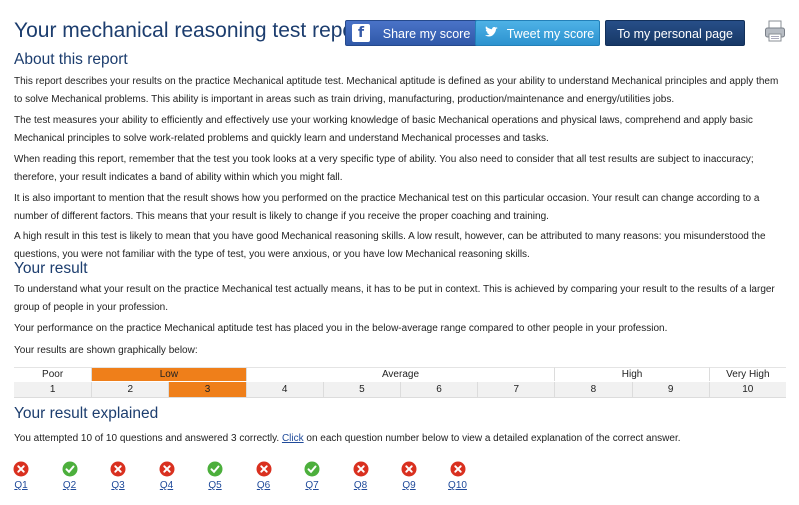 This screenshot has height=505, width=799. I want to click on score-cell-6: 6, so click(438, 389).